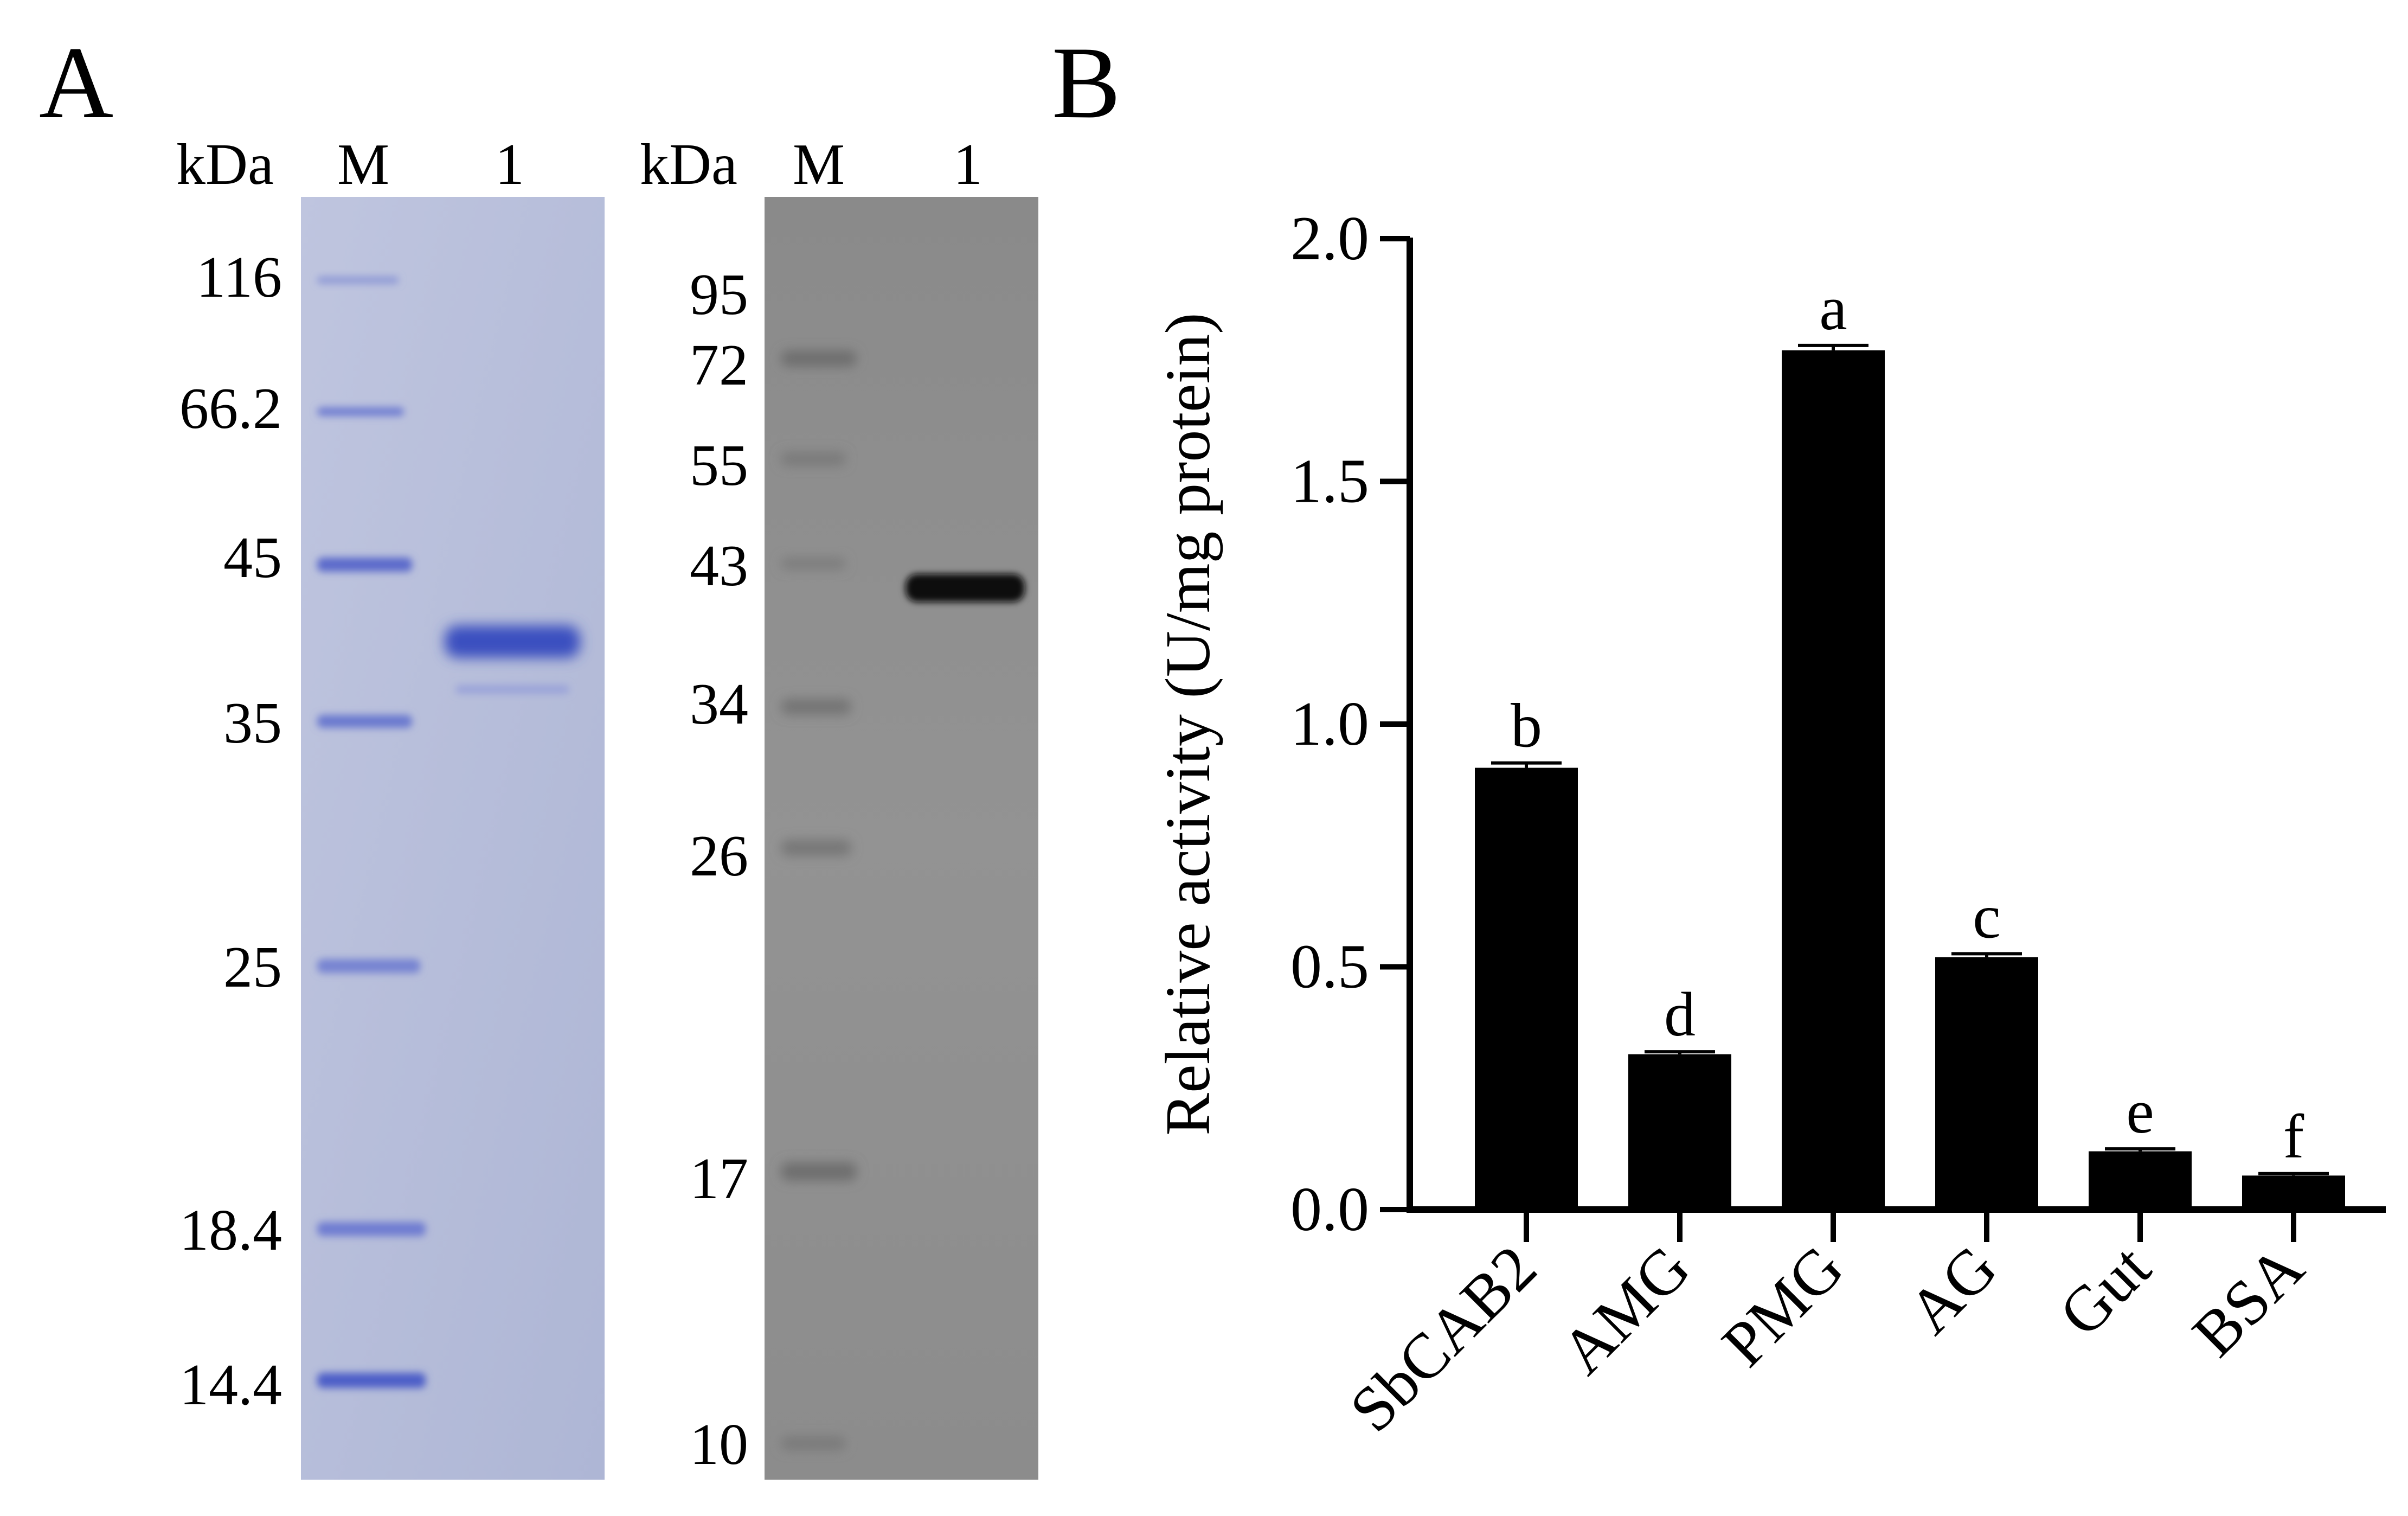 The height and width of the screenshot is (1516, 2408). I want to click on sds-lane-m-header: M, so click(364, 164).